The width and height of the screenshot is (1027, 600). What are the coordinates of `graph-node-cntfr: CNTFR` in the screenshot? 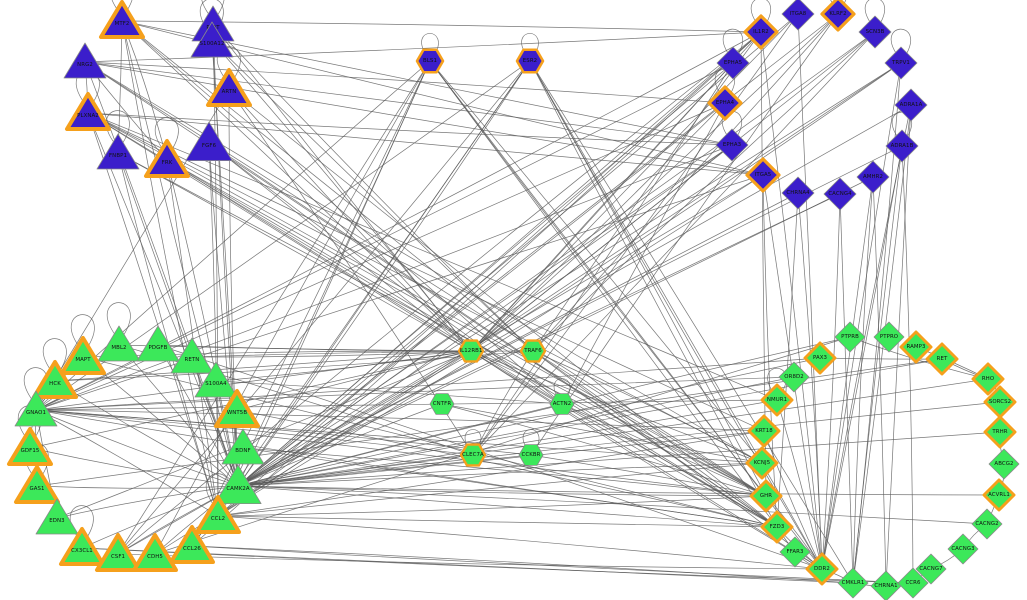 It's located at (442, 404).